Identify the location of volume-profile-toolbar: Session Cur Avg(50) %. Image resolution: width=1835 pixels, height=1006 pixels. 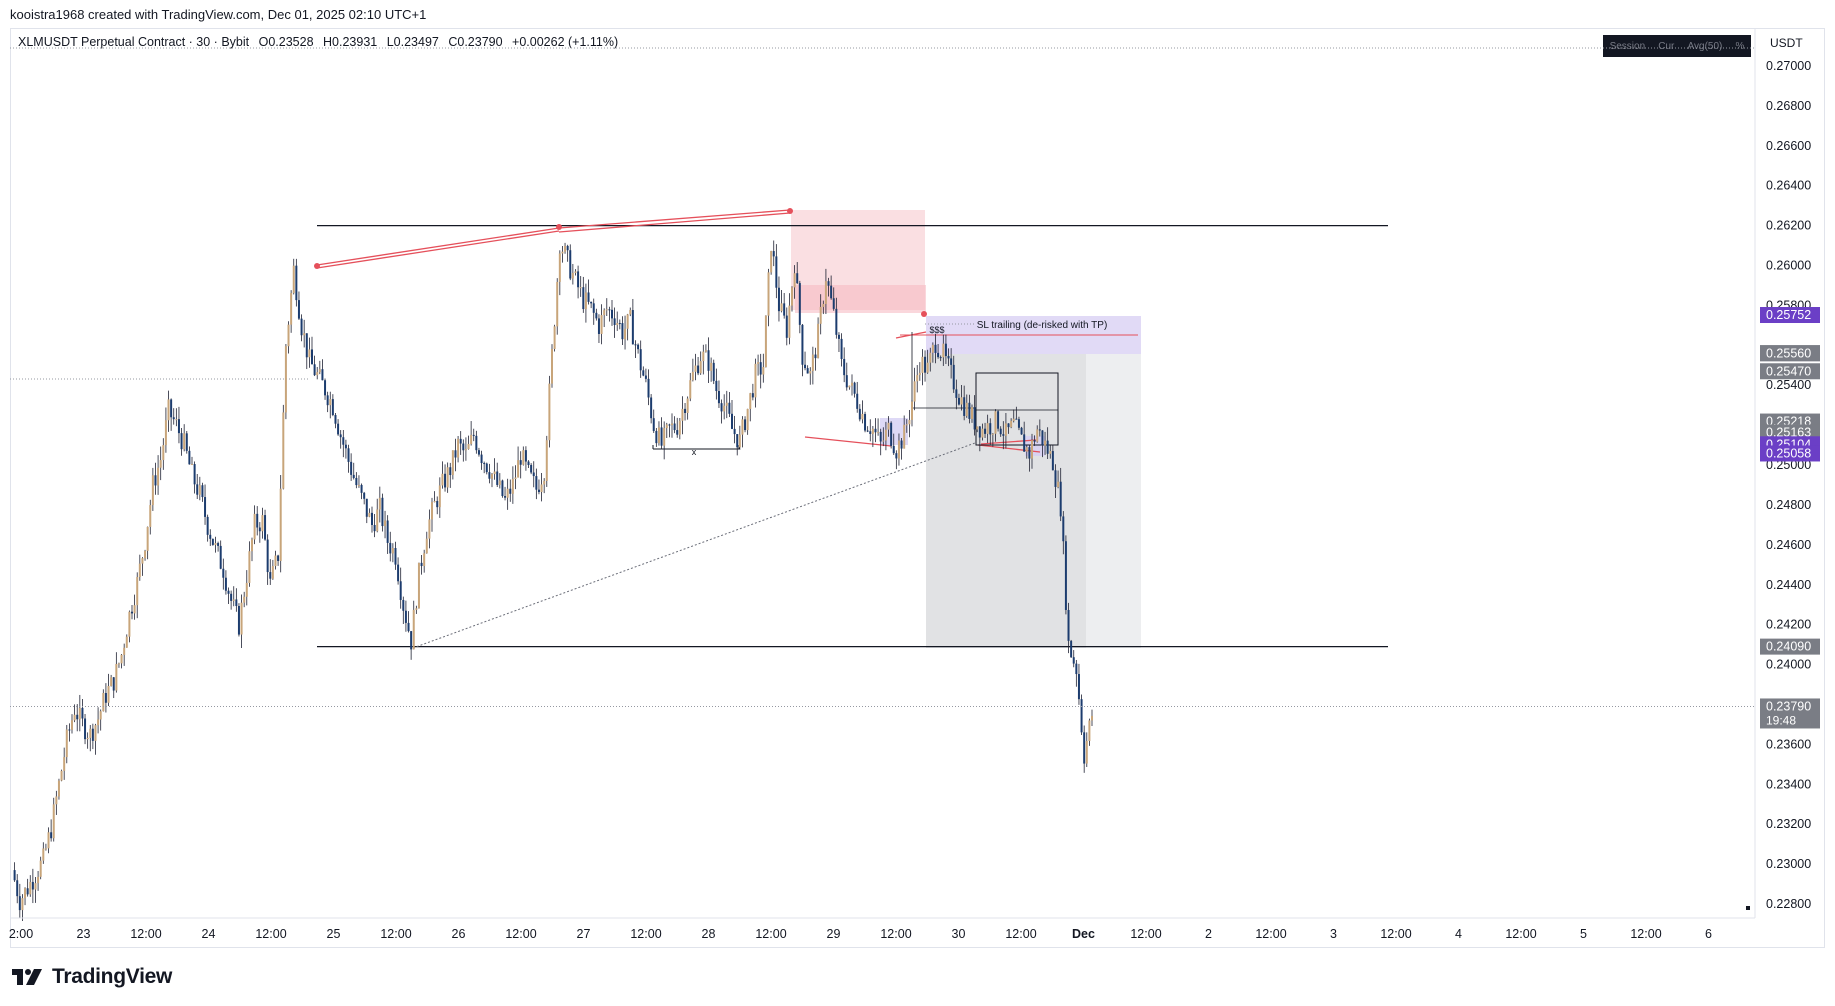
(1677, 46).